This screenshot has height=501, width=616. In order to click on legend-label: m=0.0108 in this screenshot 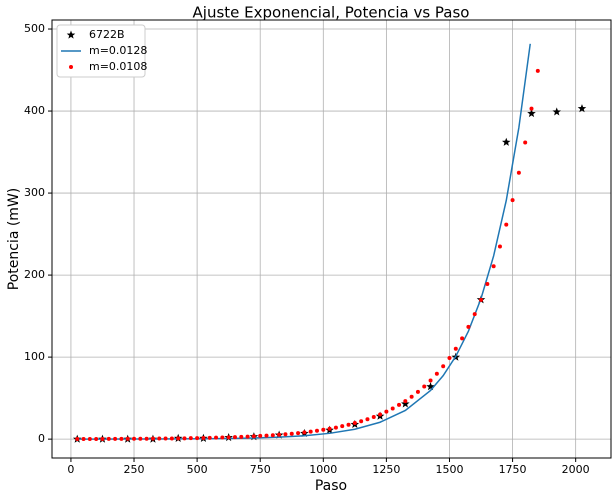, I will do `click(118, 66)`.